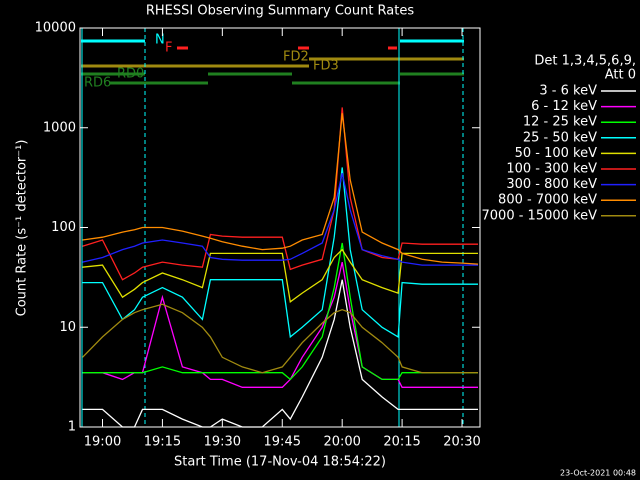 Image resolution: width=640 pixels, height=480 pixels. I want to click on x-tick-label: 19:00, so click(102, 442).